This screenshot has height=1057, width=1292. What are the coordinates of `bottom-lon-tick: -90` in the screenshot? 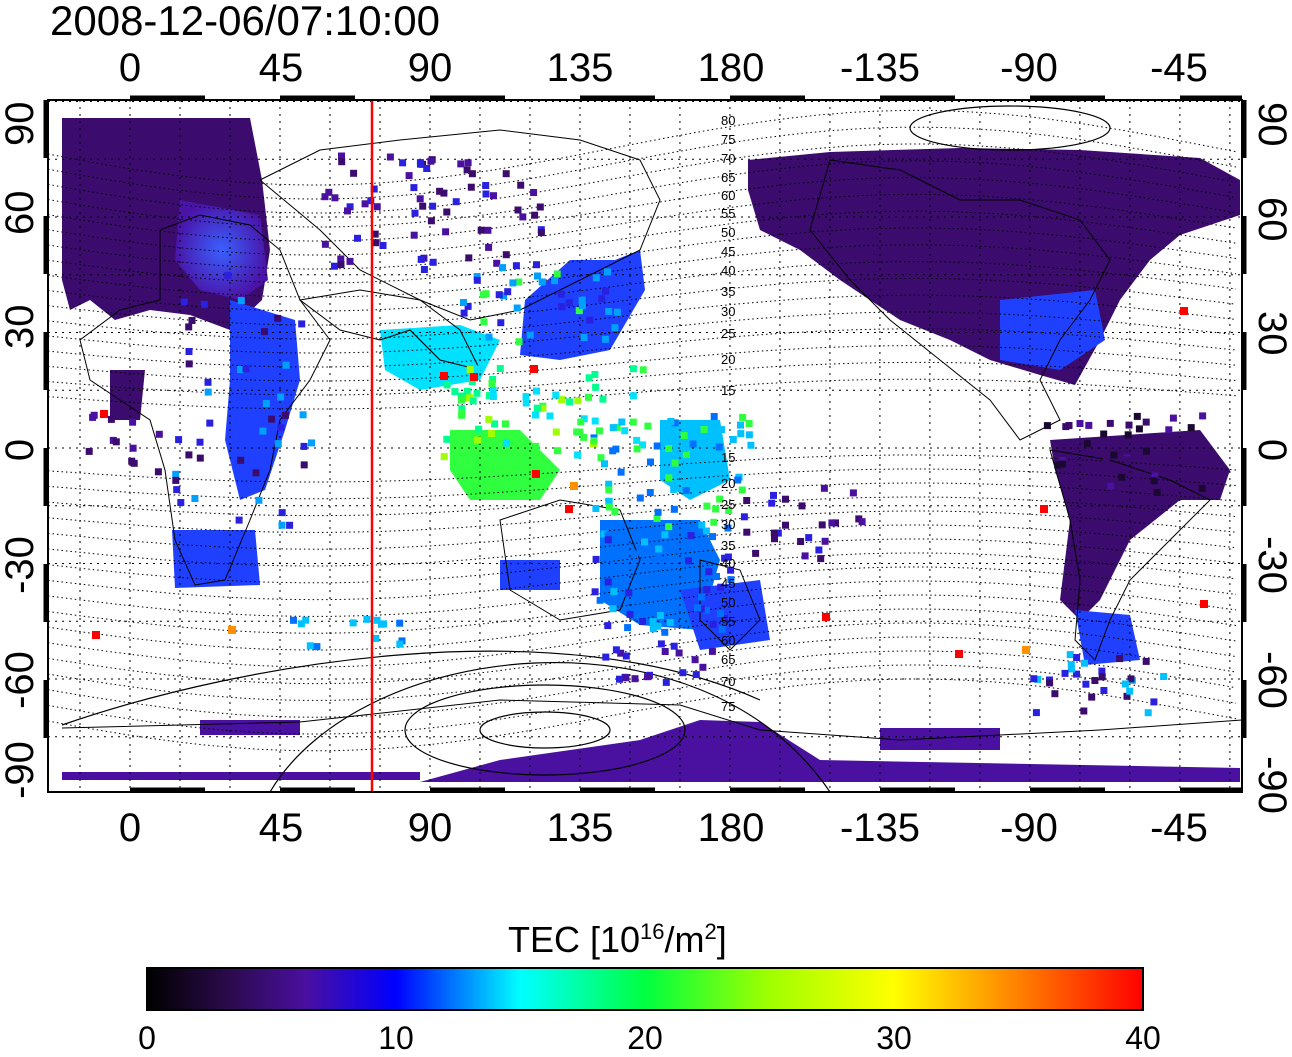 It's located at (1029, 828).